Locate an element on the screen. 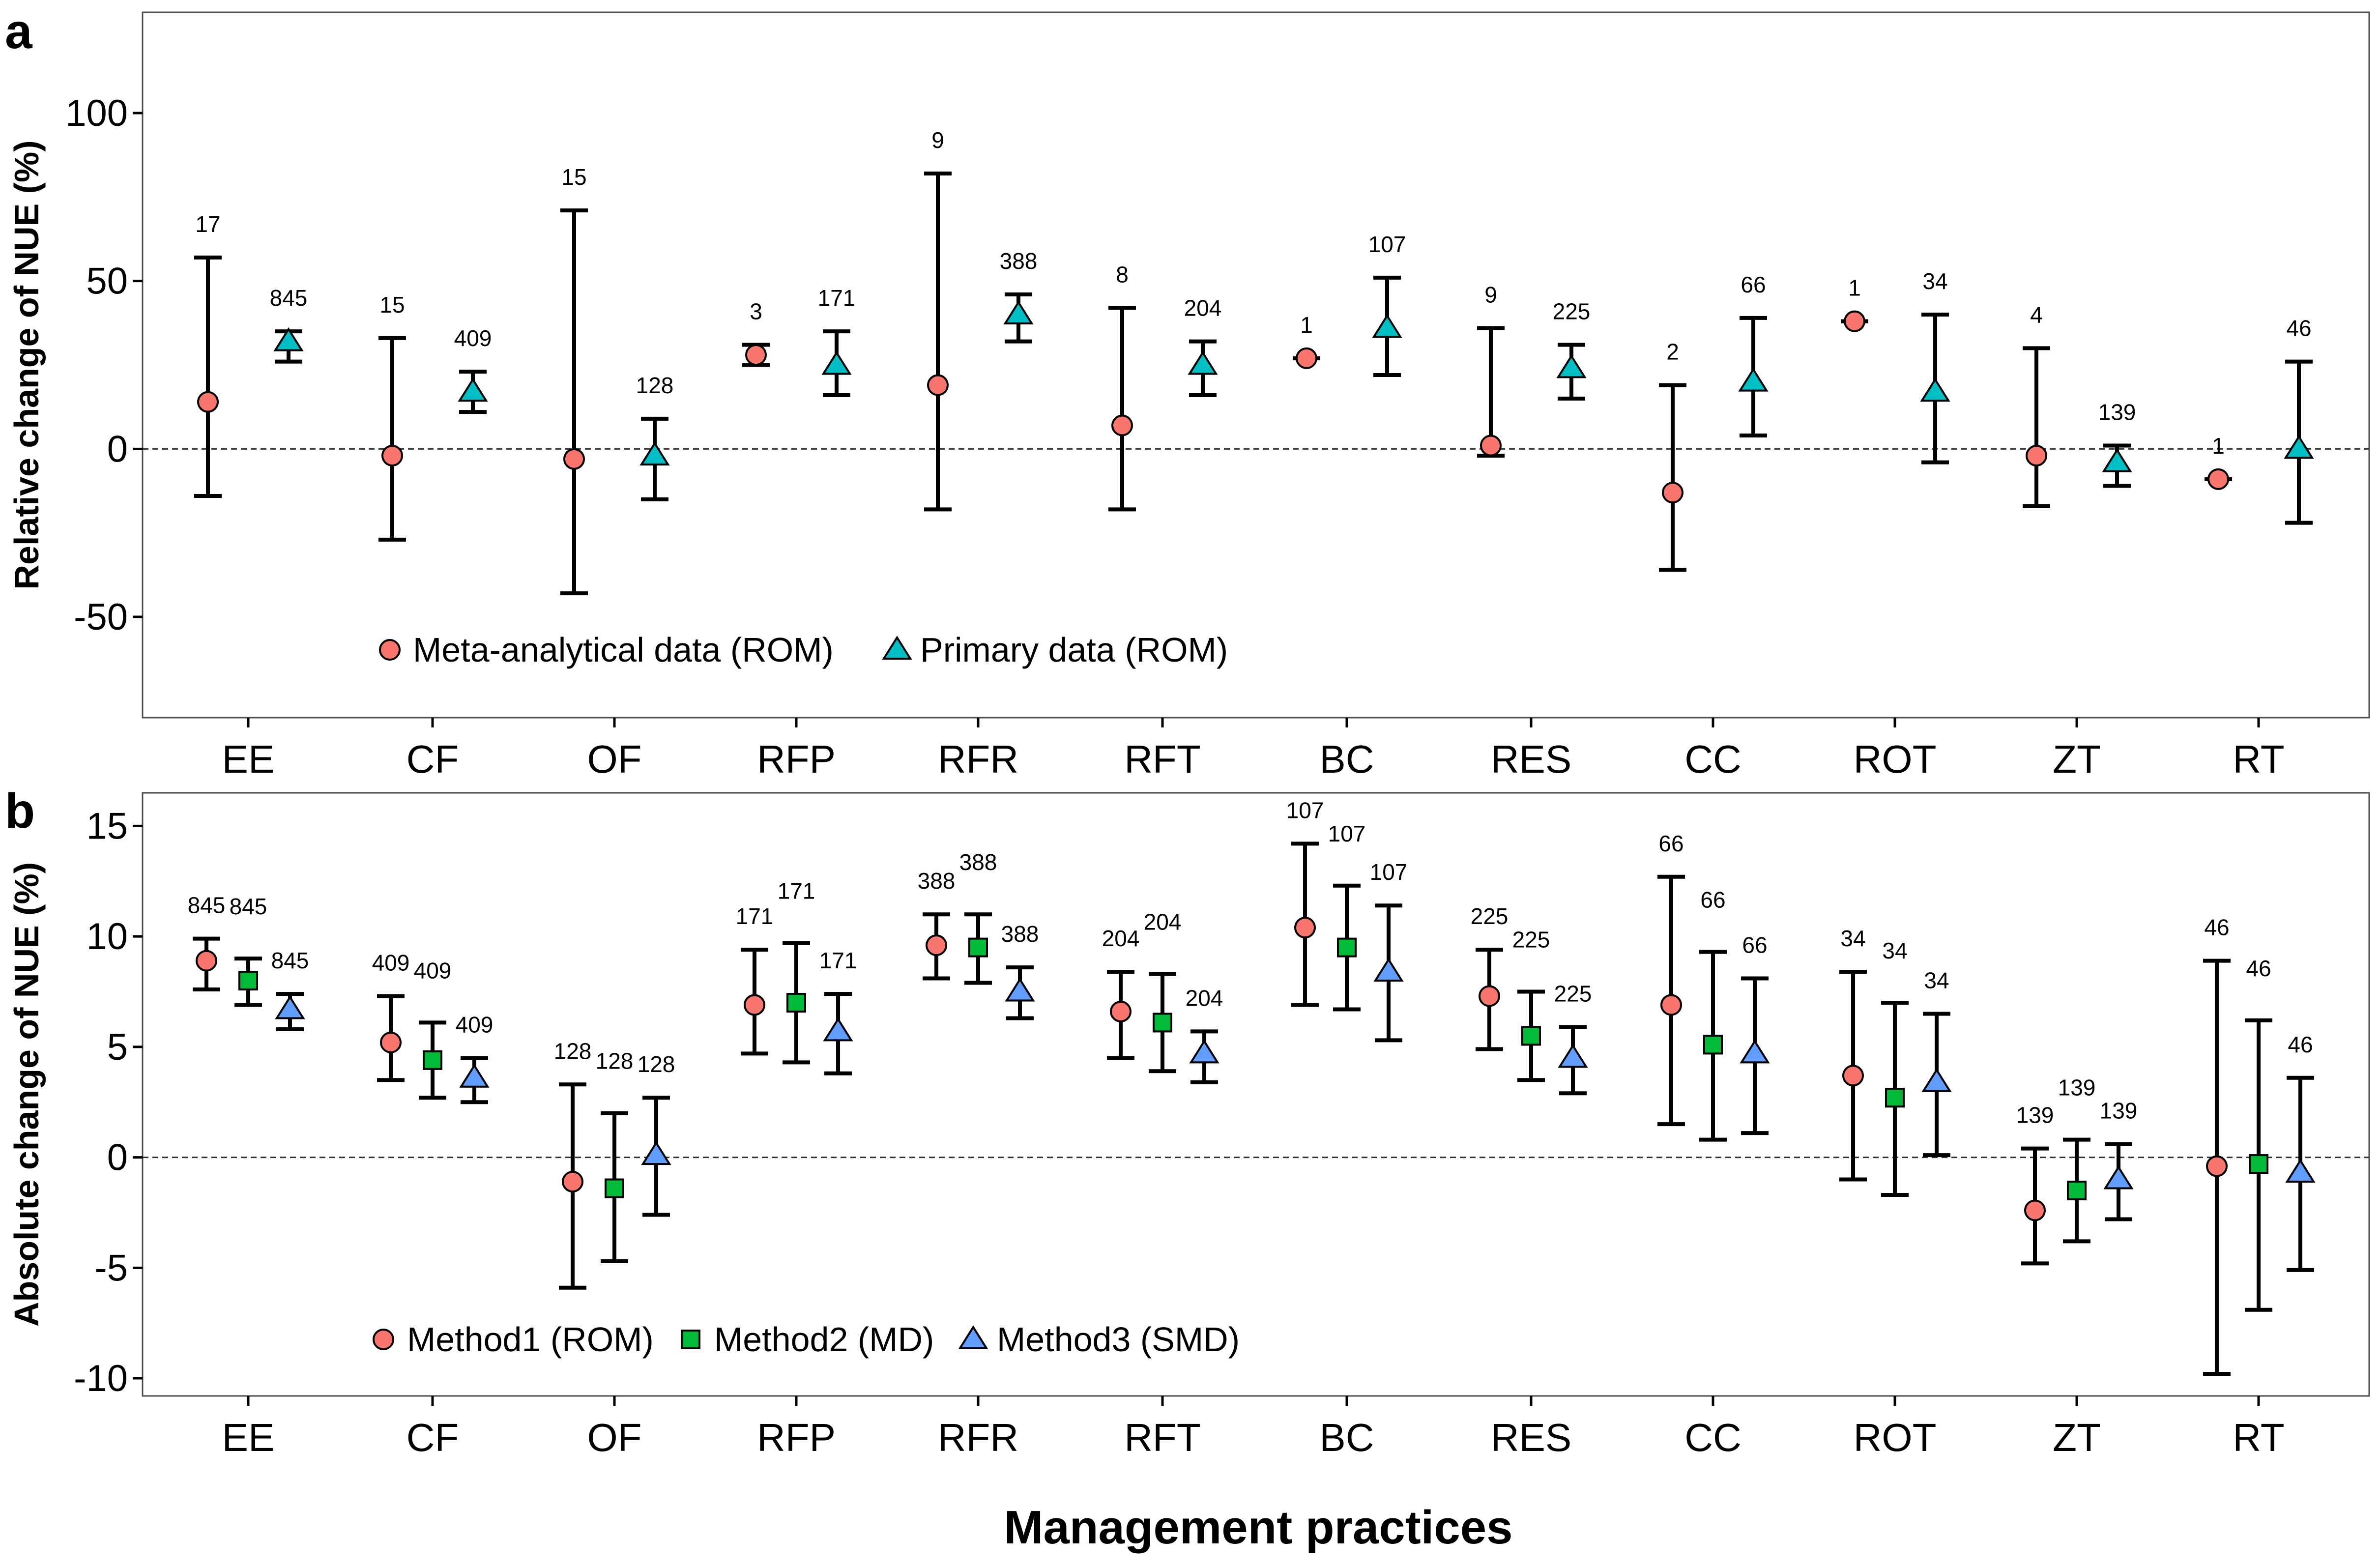  x-tick-label: BC is located at coordinates (1346, 1437).